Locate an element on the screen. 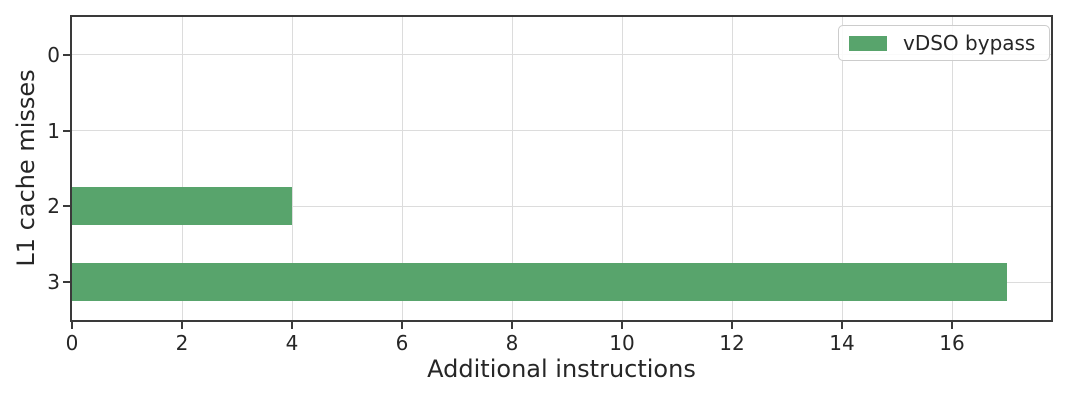  y-tick-label: 1 is located at coordinates (53, 130).